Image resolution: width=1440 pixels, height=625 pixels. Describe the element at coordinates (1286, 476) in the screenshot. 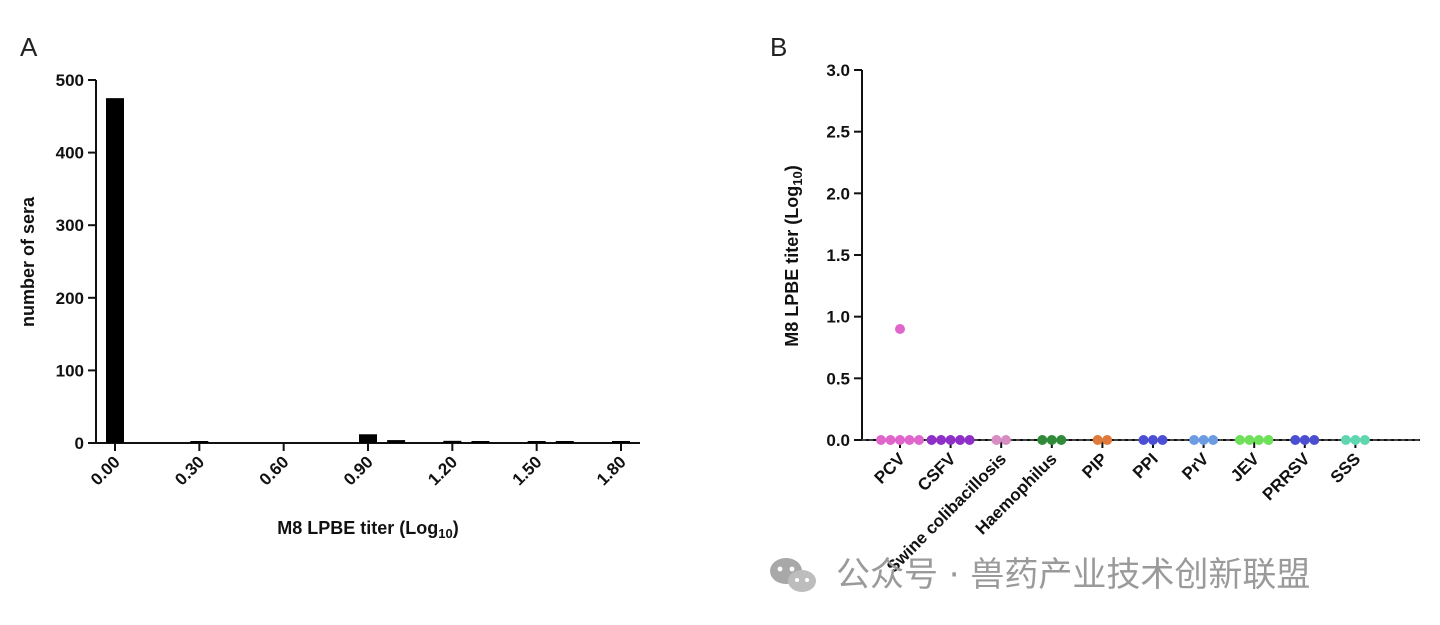

I see `panel-b-category-label: PRRSV` at that location.